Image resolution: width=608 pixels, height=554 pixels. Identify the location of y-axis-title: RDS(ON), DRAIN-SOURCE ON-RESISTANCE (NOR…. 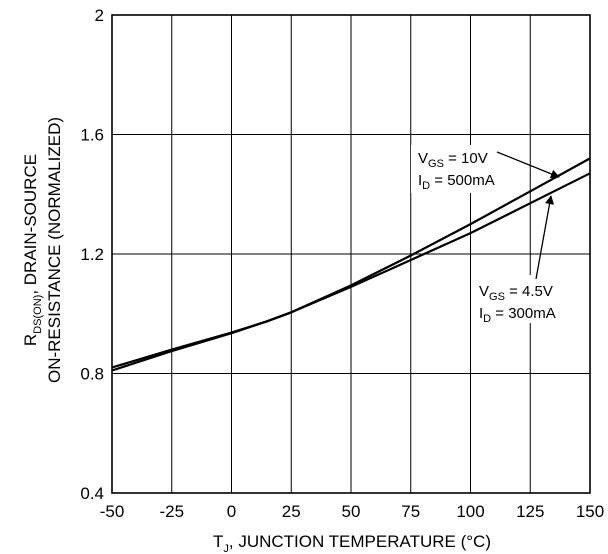
(42, 250).